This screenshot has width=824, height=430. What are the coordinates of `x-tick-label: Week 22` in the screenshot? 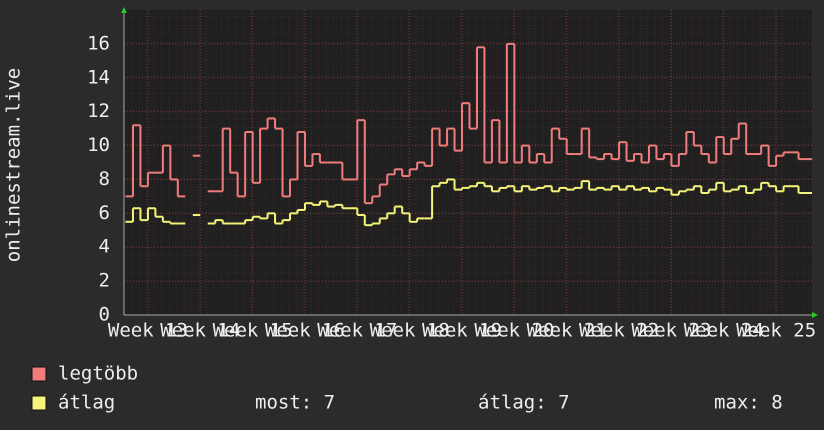 It's located at (619, 331).